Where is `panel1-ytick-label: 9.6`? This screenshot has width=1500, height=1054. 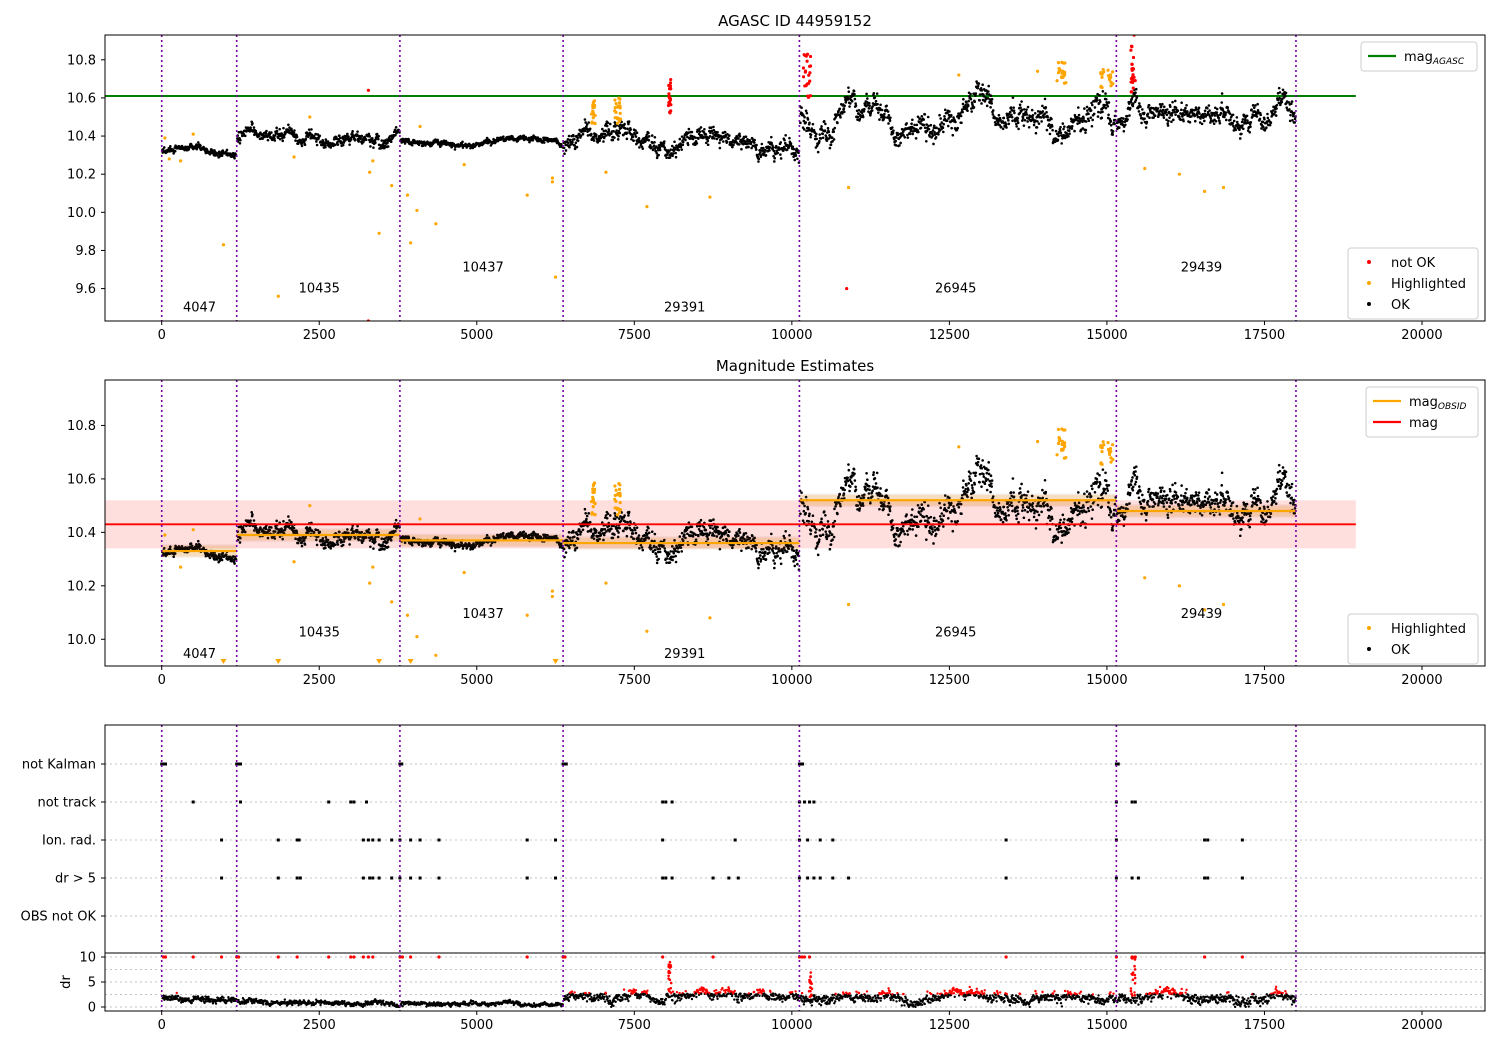
panel1-ytick-label: 9.6 is located at coordinates (85, 289).